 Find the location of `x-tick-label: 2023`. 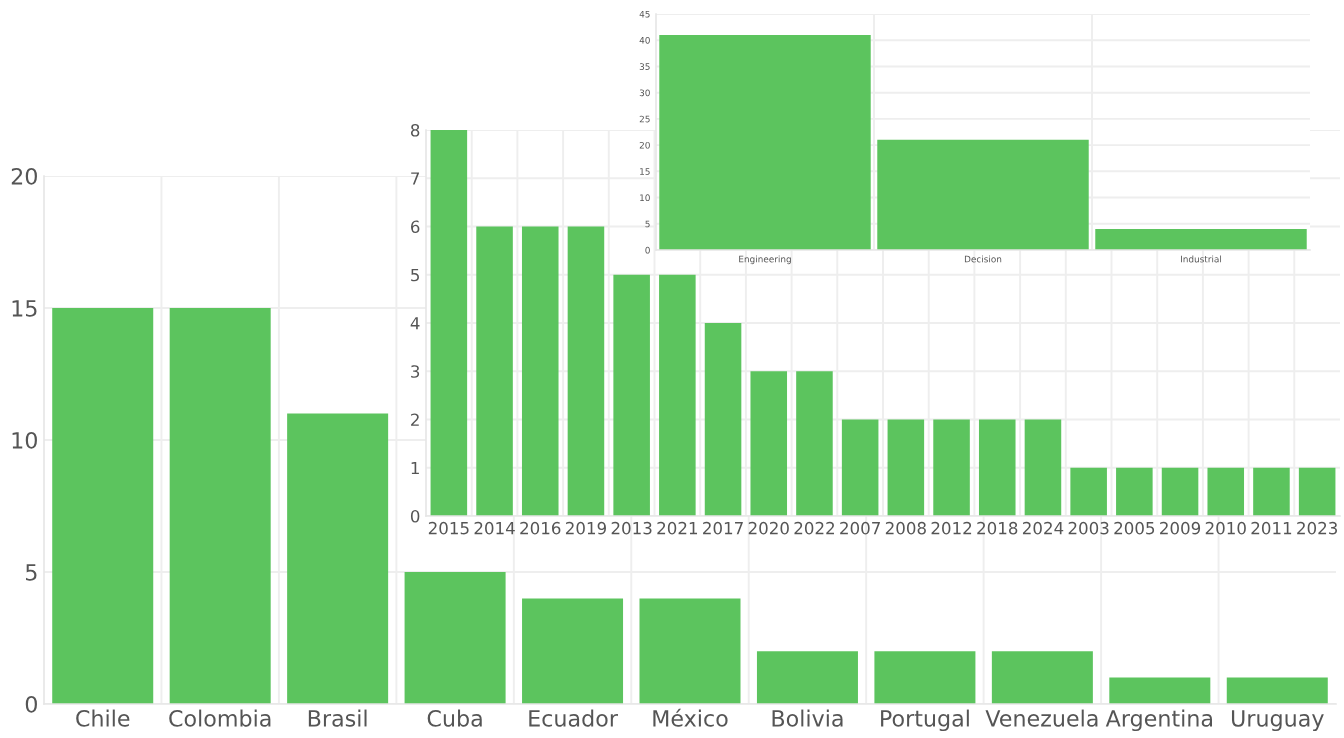

x-tick-label: 2023 is located at coordinates (1317, 528).